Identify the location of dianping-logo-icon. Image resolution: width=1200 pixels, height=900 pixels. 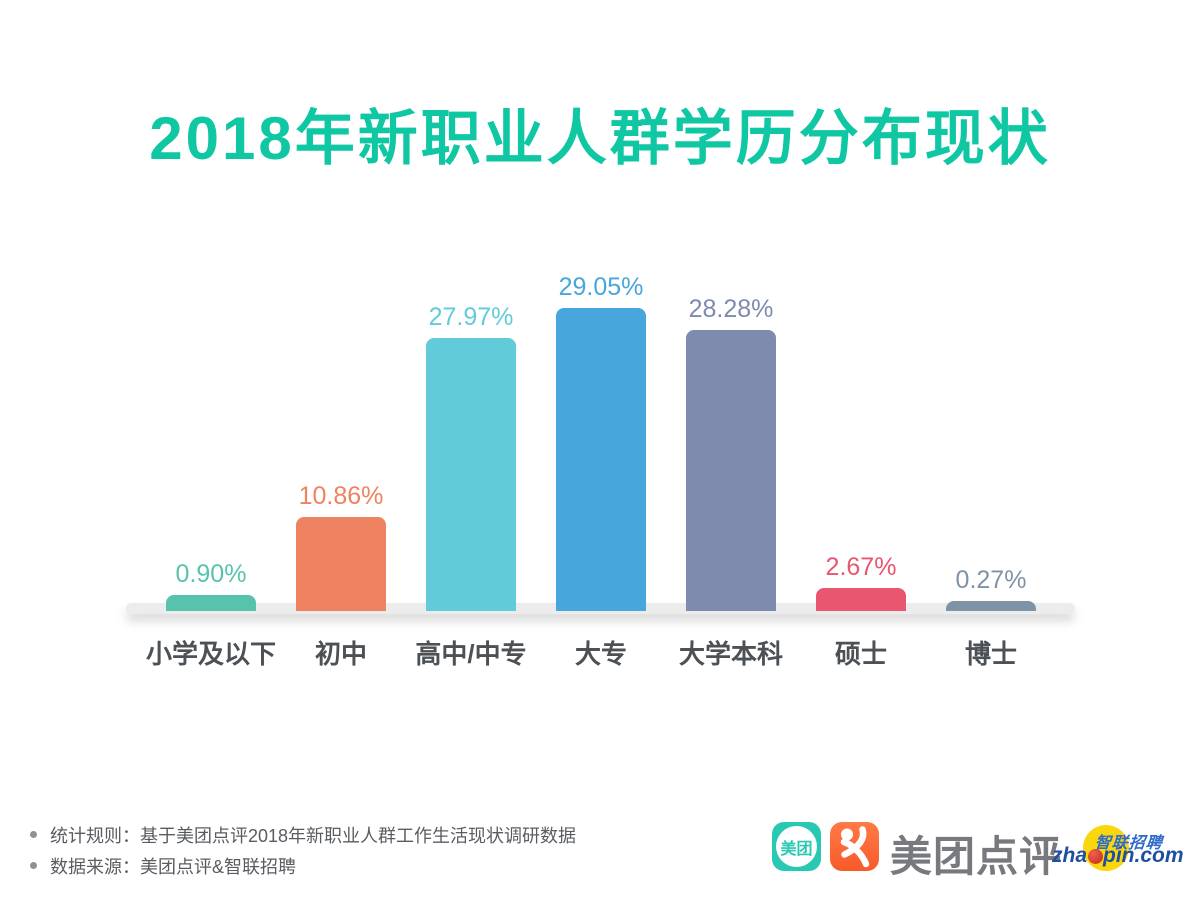
(854, 846).